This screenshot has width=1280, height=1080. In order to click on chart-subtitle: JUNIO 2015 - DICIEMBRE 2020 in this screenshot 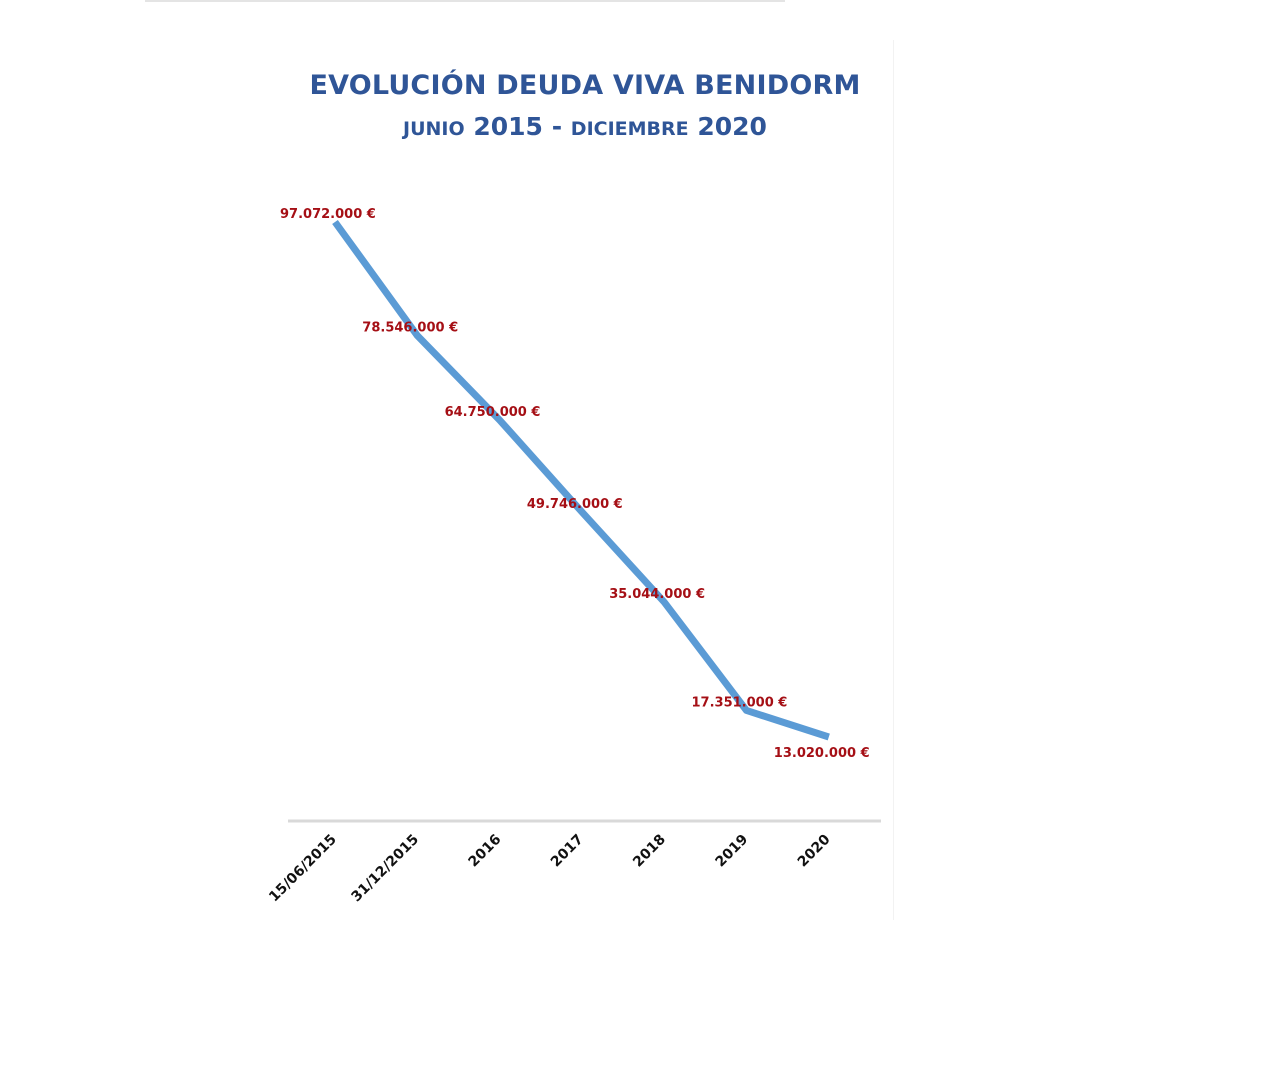, I will do `click(585, 126)`.